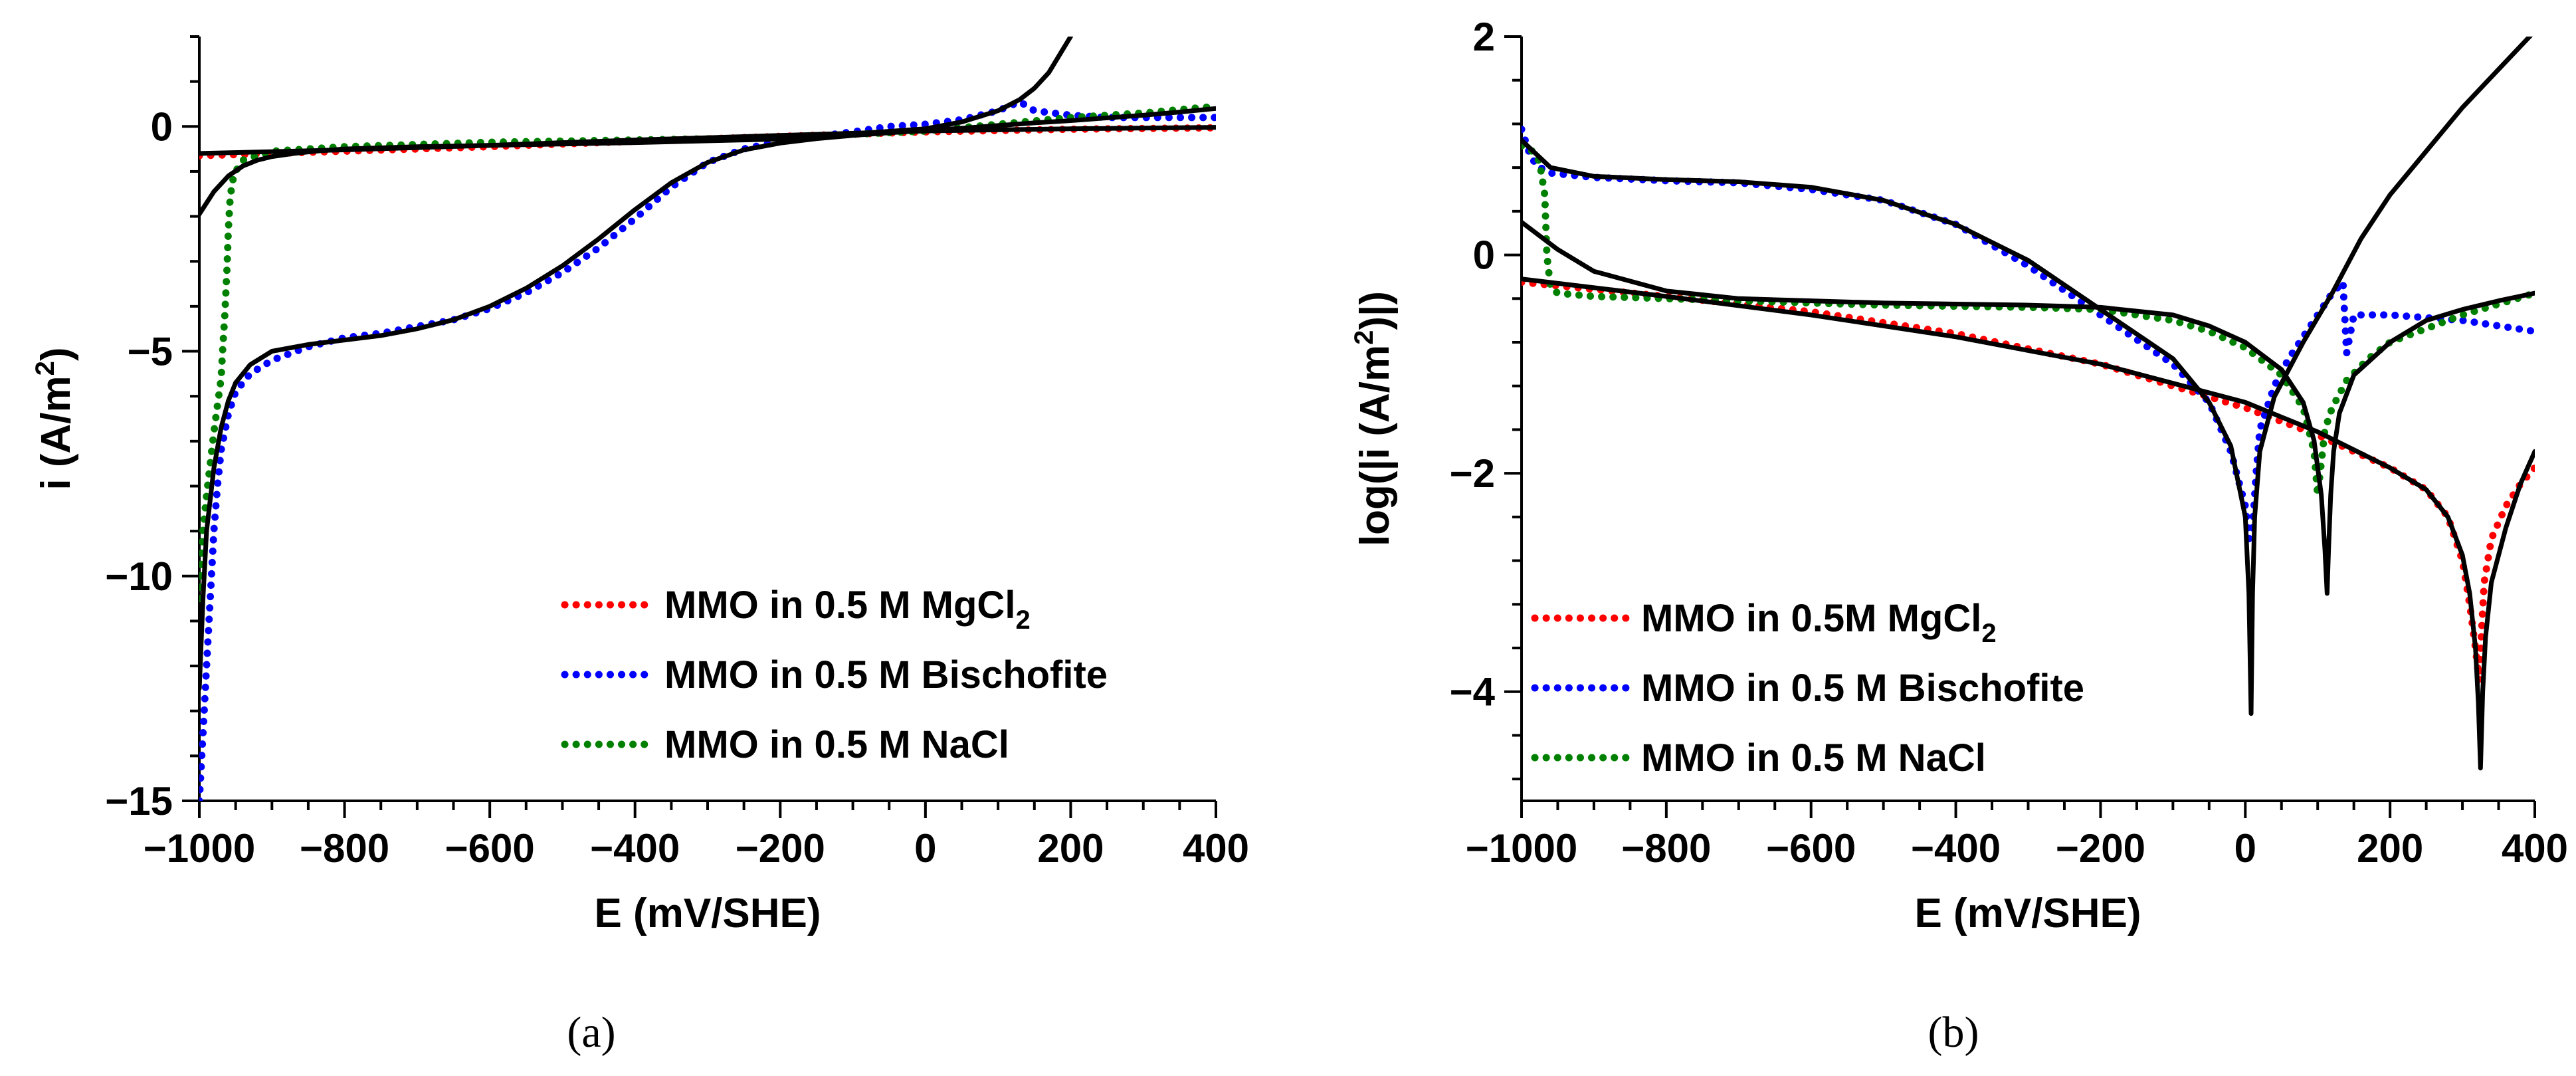  Describe the element at coordinates (2029, 320) in the screenshot. I see `data-series-line` at that location.